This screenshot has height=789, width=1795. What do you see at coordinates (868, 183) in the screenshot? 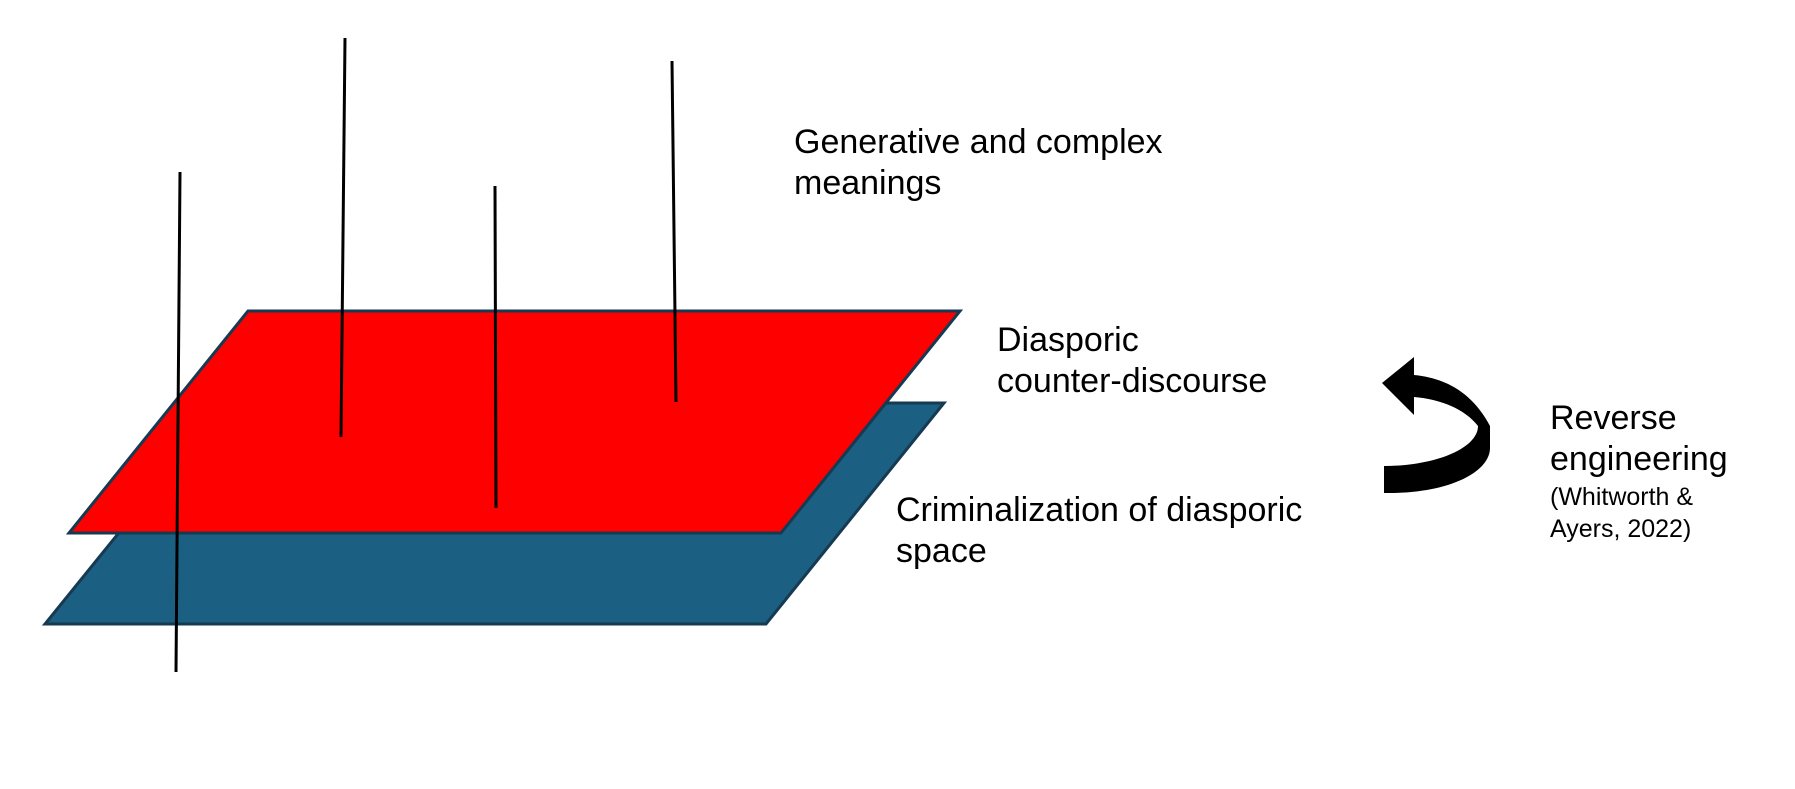
I see `top-label-line-2: meanings` at bounding box center [868, 183].